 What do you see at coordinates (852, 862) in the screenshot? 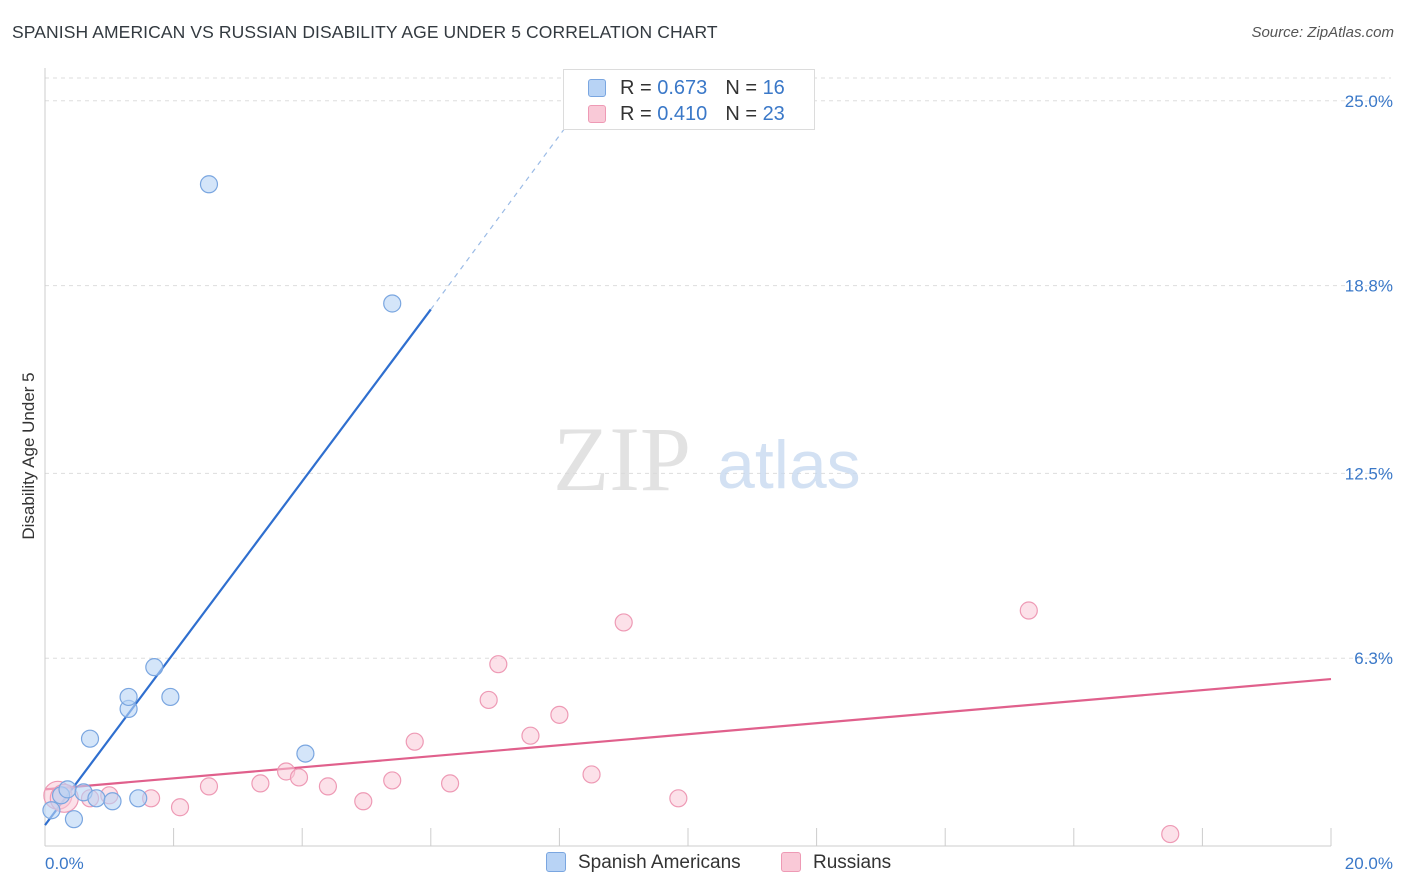
I see `legend-label: Russians` at bounding box center [852, 862].